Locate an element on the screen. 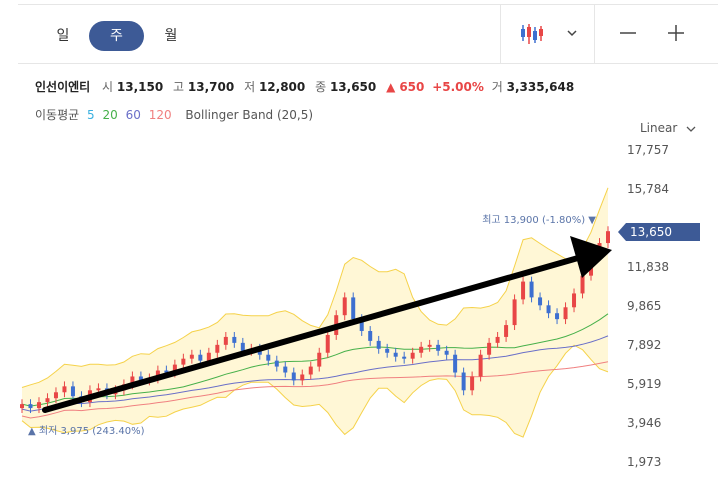 This screenshot has width=718, height=495. trend-arrow-head is located at coordinates (591, 257).